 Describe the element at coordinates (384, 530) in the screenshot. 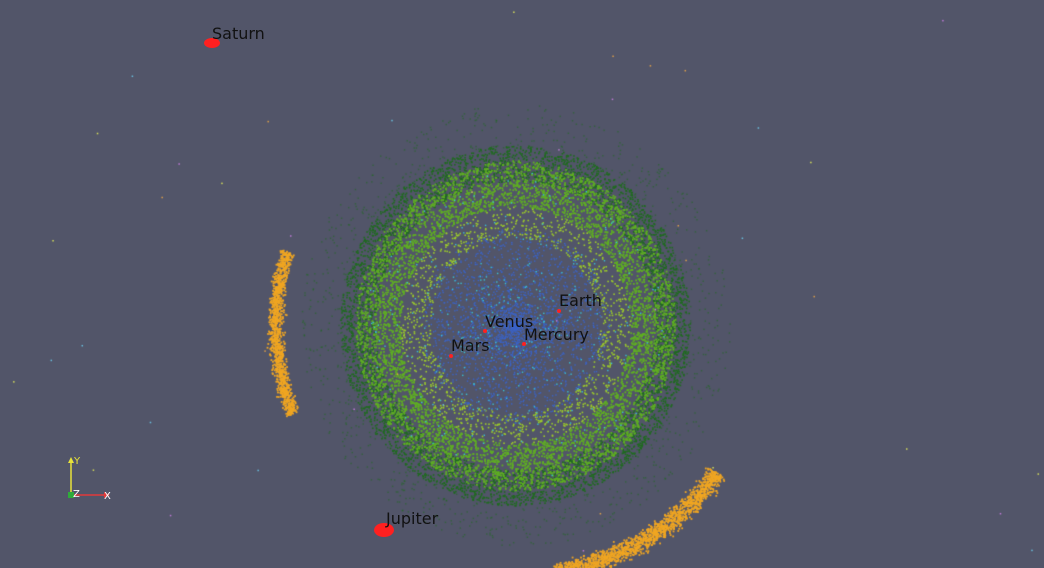

I see `jupiter-marker` at that location.